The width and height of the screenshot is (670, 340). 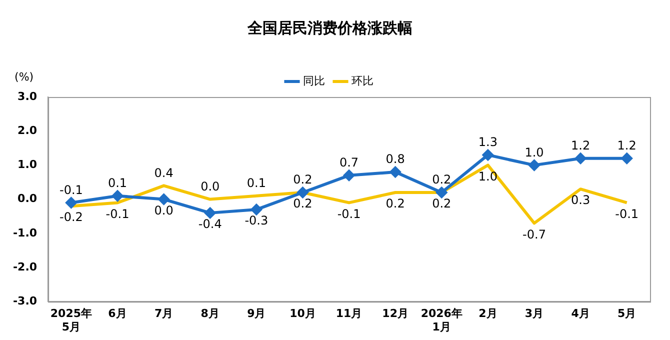 I want to click on data-label: 1.3, so click(x=488, y=142).